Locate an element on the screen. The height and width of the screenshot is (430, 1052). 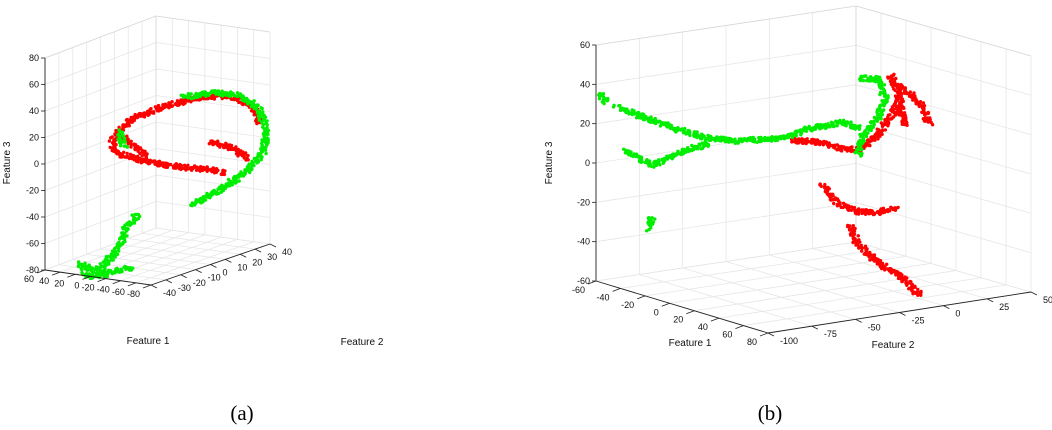
x-axis-line is located at coordinates (98, 277).